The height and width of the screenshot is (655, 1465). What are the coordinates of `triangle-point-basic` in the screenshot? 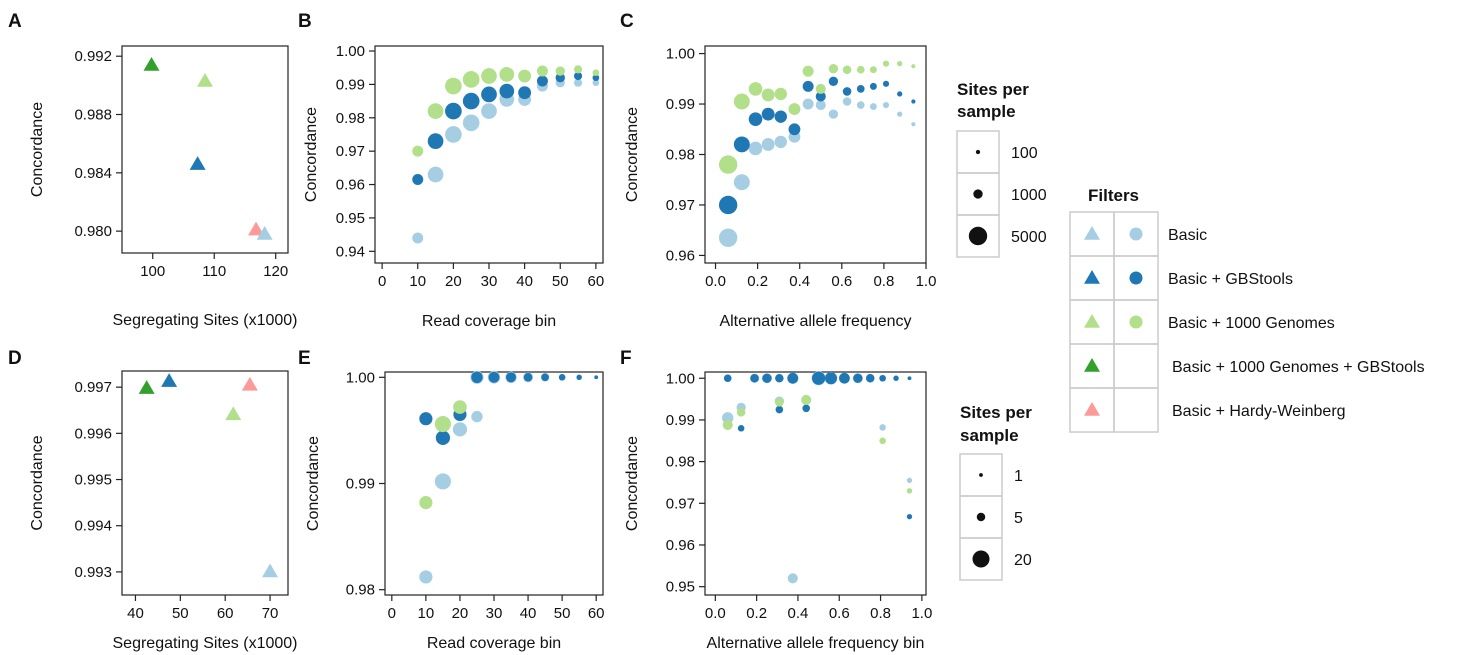 It's located at (264, 233).